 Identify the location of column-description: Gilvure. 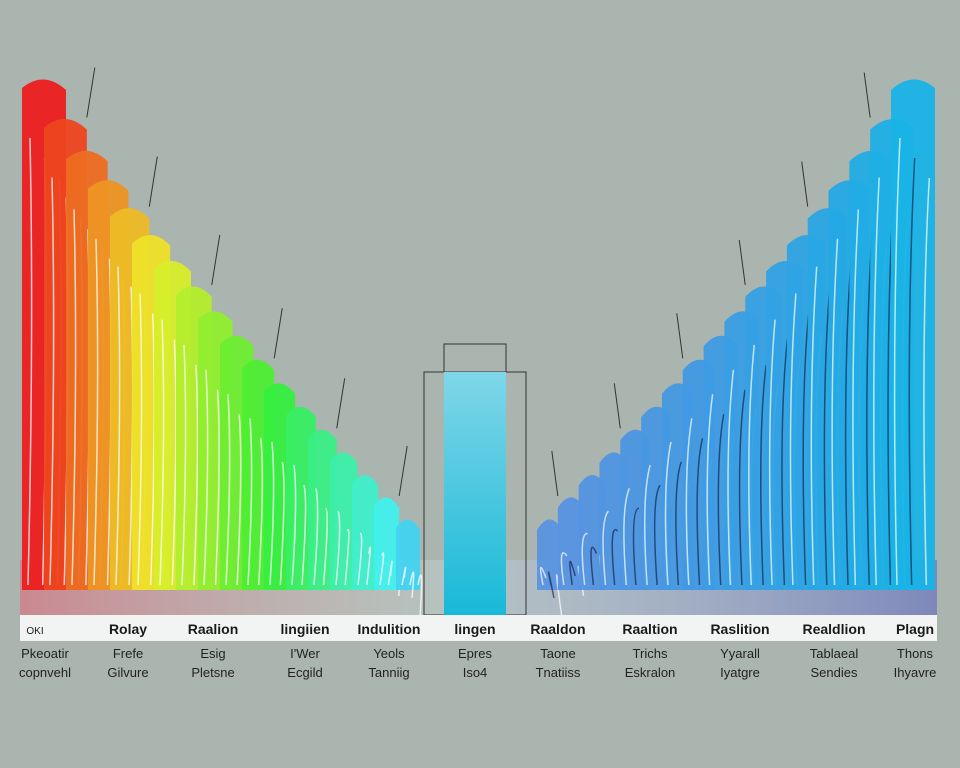
(127, 672).